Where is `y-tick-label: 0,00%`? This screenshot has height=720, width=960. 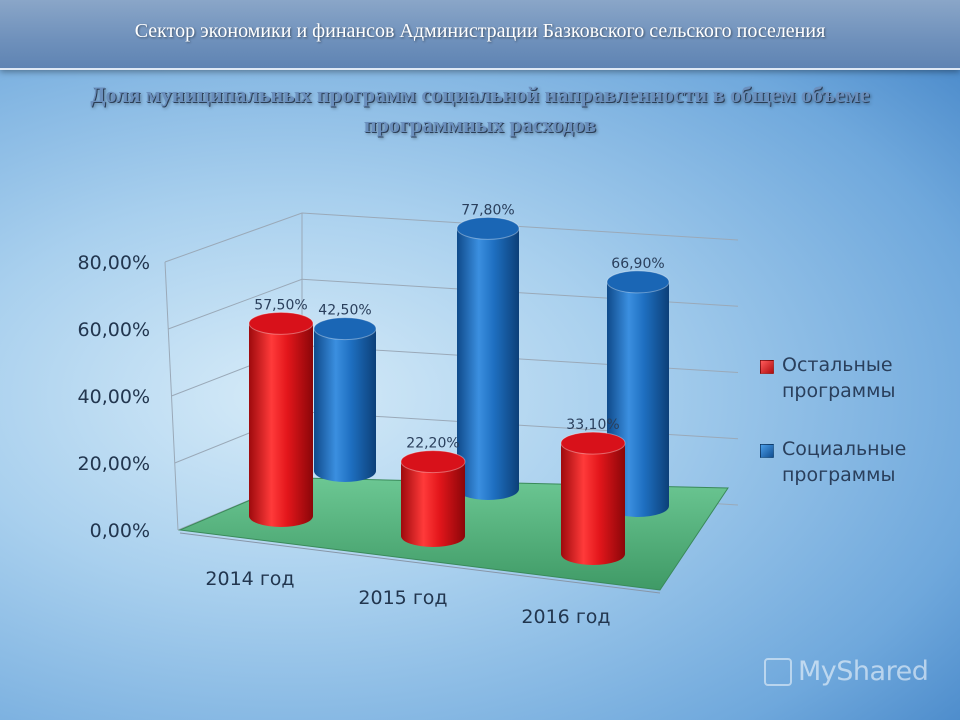 y-tick-label: 0,00% is located at coordinates (120, 531).